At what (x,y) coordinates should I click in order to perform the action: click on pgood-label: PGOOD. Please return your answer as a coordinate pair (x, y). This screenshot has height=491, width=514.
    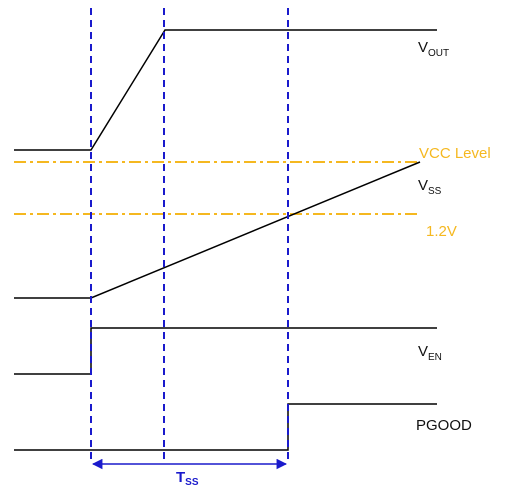
    Looking at the image, I should click on (444, 425).